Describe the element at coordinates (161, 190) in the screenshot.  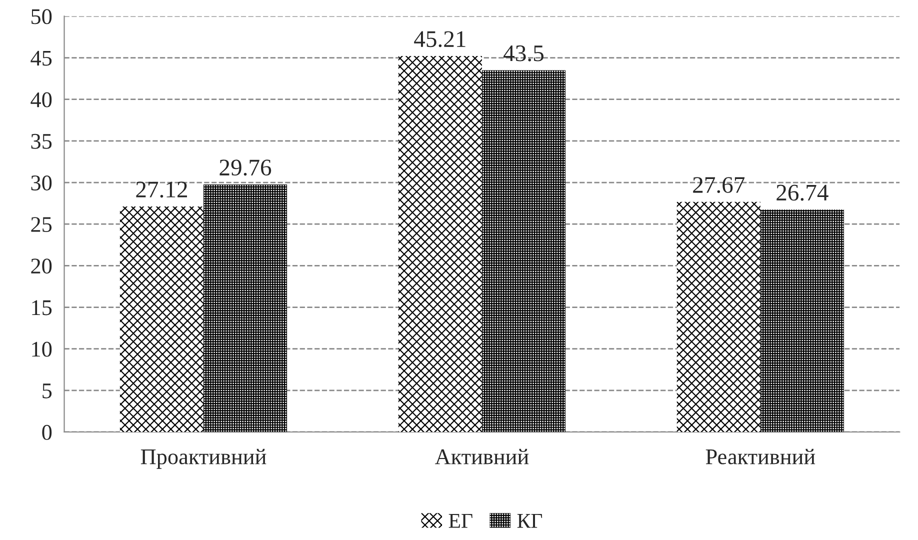
I see `data-label: 27.12` at that location.